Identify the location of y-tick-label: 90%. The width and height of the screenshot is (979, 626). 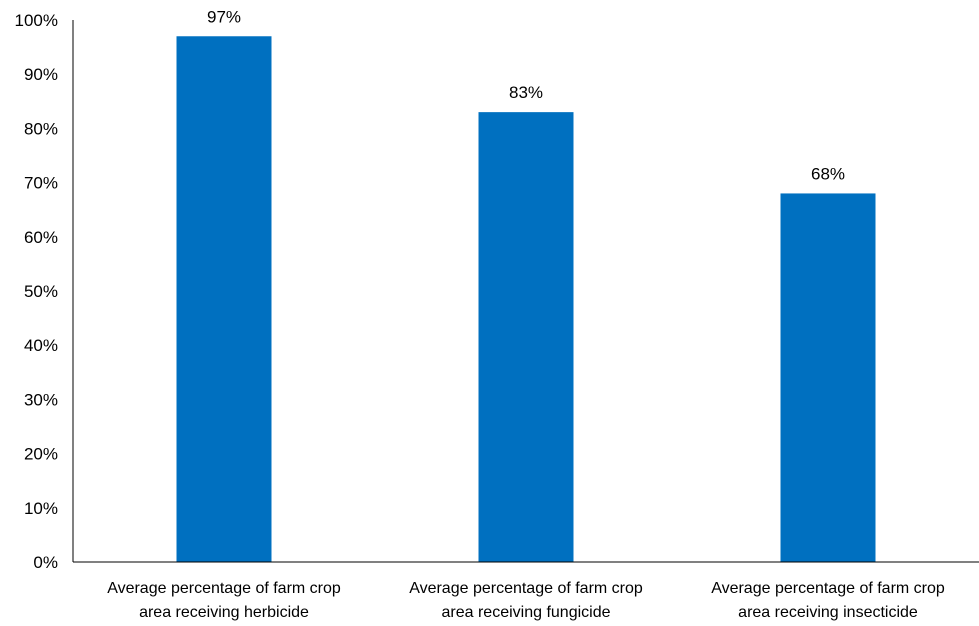
(41, 74).